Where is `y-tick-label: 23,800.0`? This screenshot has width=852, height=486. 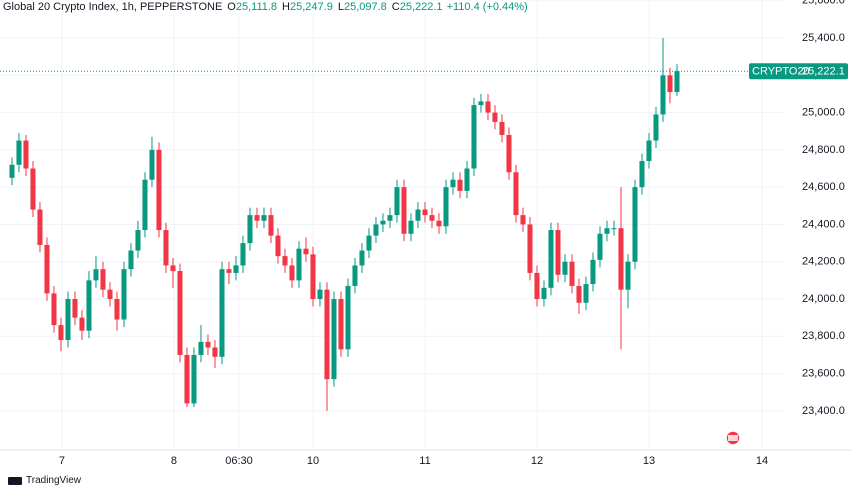
y-tick-label: 23,800.0 is located at coordinates (823, 336).